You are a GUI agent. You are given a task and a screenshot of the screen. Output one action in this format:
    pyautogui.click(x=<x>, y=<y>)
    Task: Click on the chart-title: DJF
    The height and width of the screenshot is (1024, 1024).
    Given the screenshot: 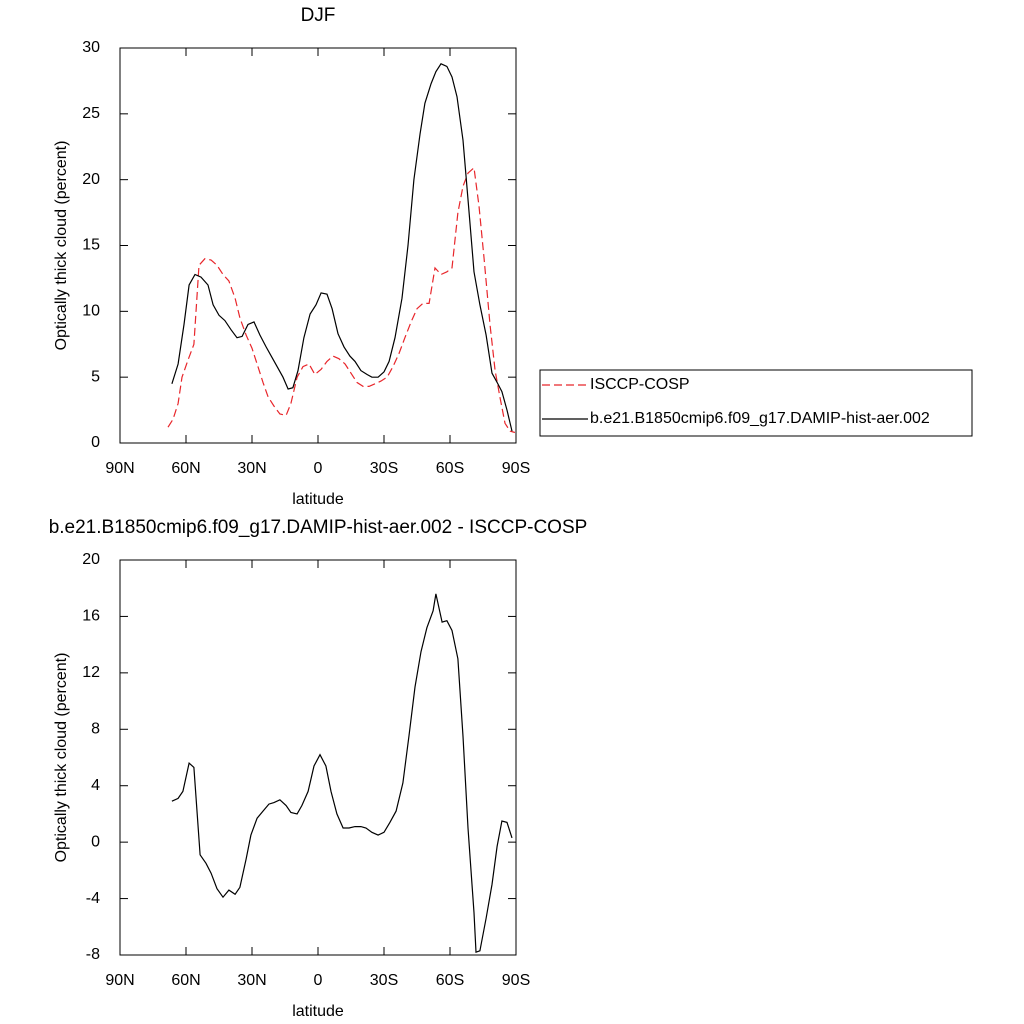 What is the action you would take?
    pyautogui.click(x=318, y=15)
    